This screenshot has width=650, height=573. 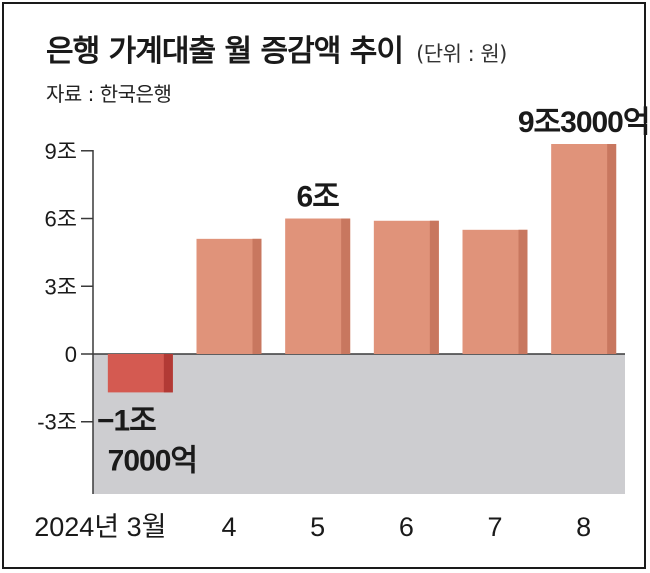 What do you see at coordinates (100, 527) in the screenshot?
I see `x-tick-label: 2024년 3월` at bounding box center [100, 527].